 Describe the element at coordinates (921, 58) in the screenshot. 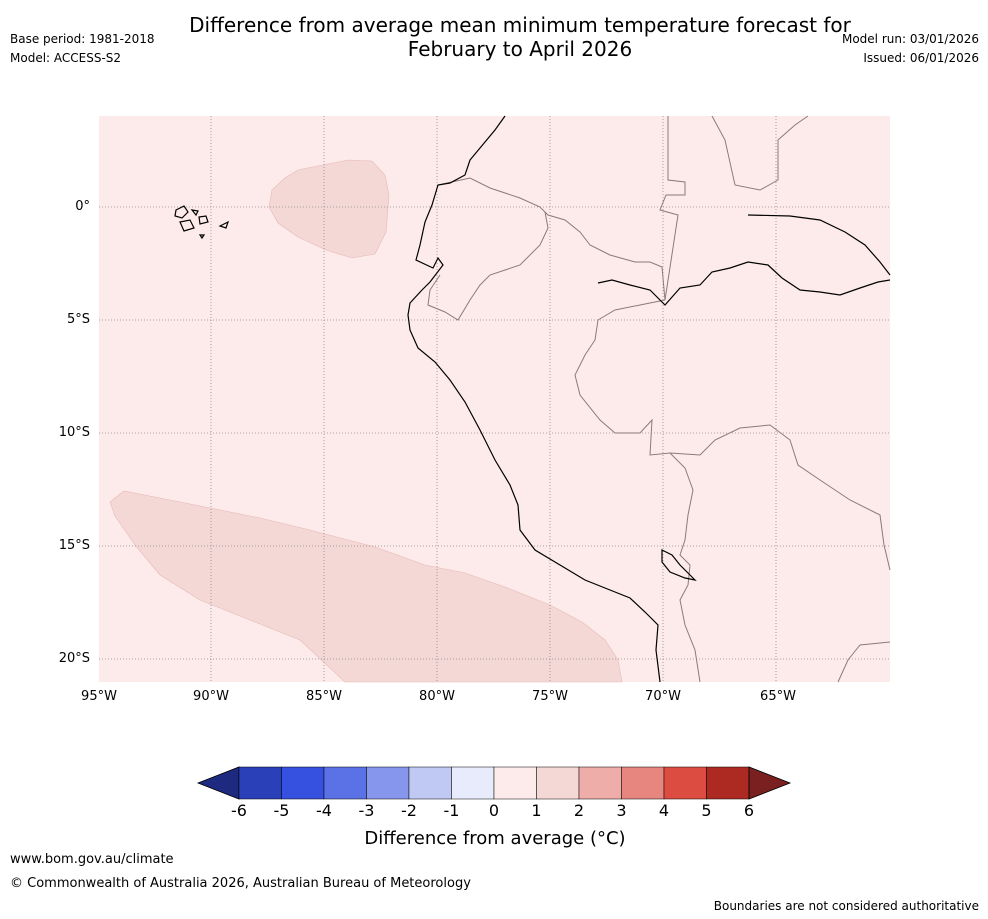

I see `issued-date: Issued: 06/01/2026` at that location.